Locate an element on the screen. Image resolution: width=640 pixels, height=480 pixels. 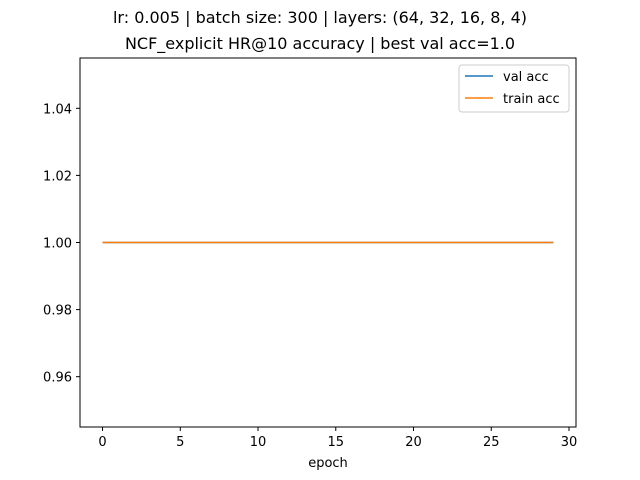
legend: val acc train acc is located at coordinates (514, 88).